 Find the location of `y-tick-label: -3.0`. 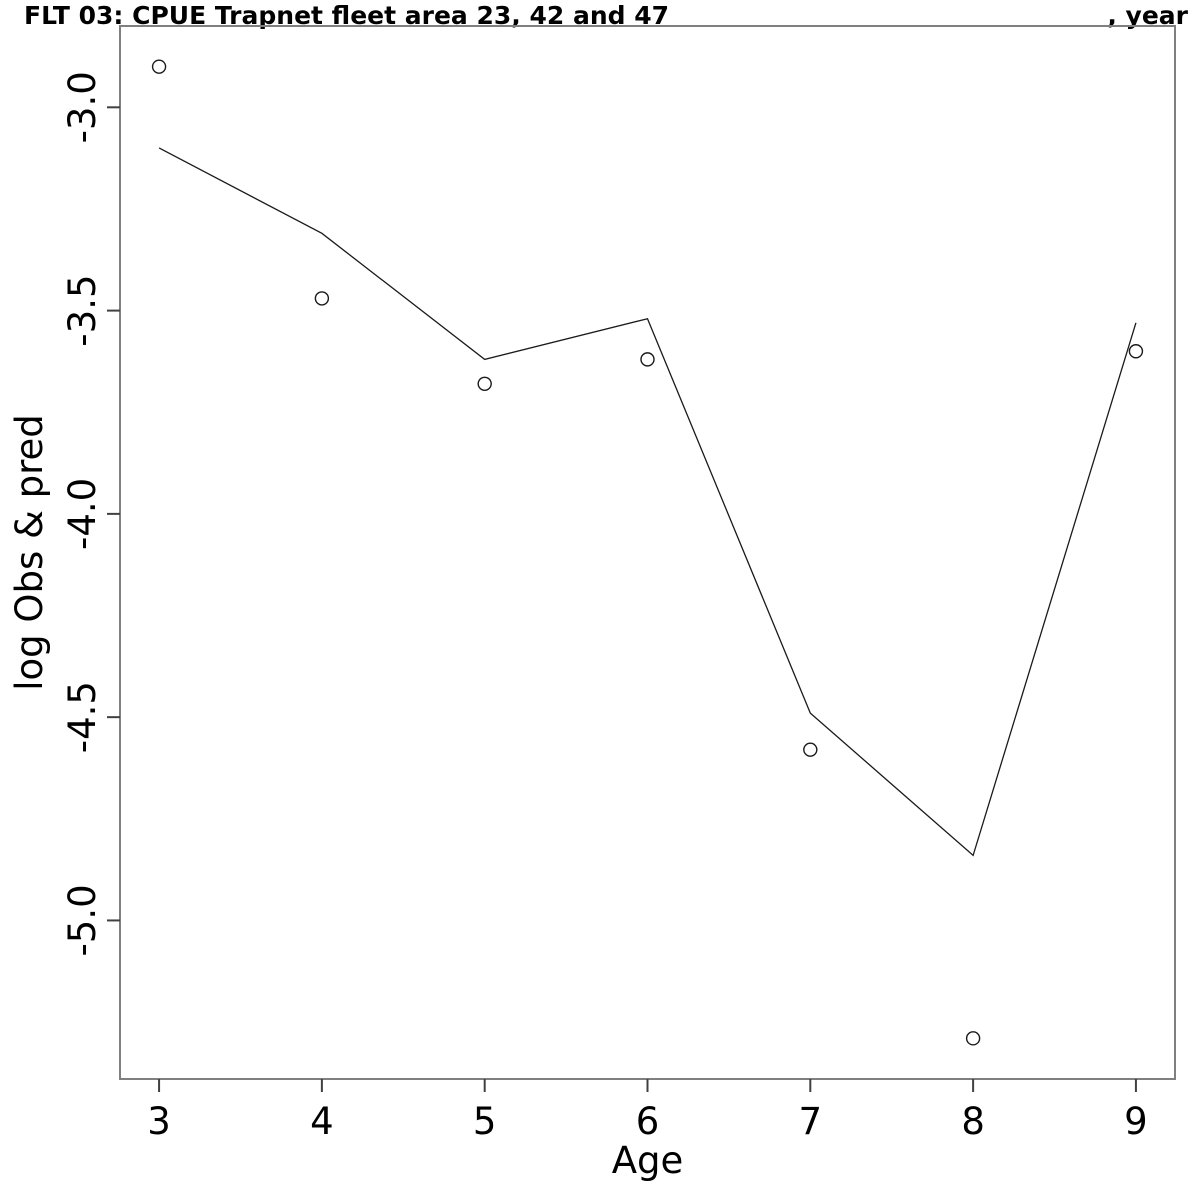

y-tick-label: -3.0 is located at coordinates (82, 107).